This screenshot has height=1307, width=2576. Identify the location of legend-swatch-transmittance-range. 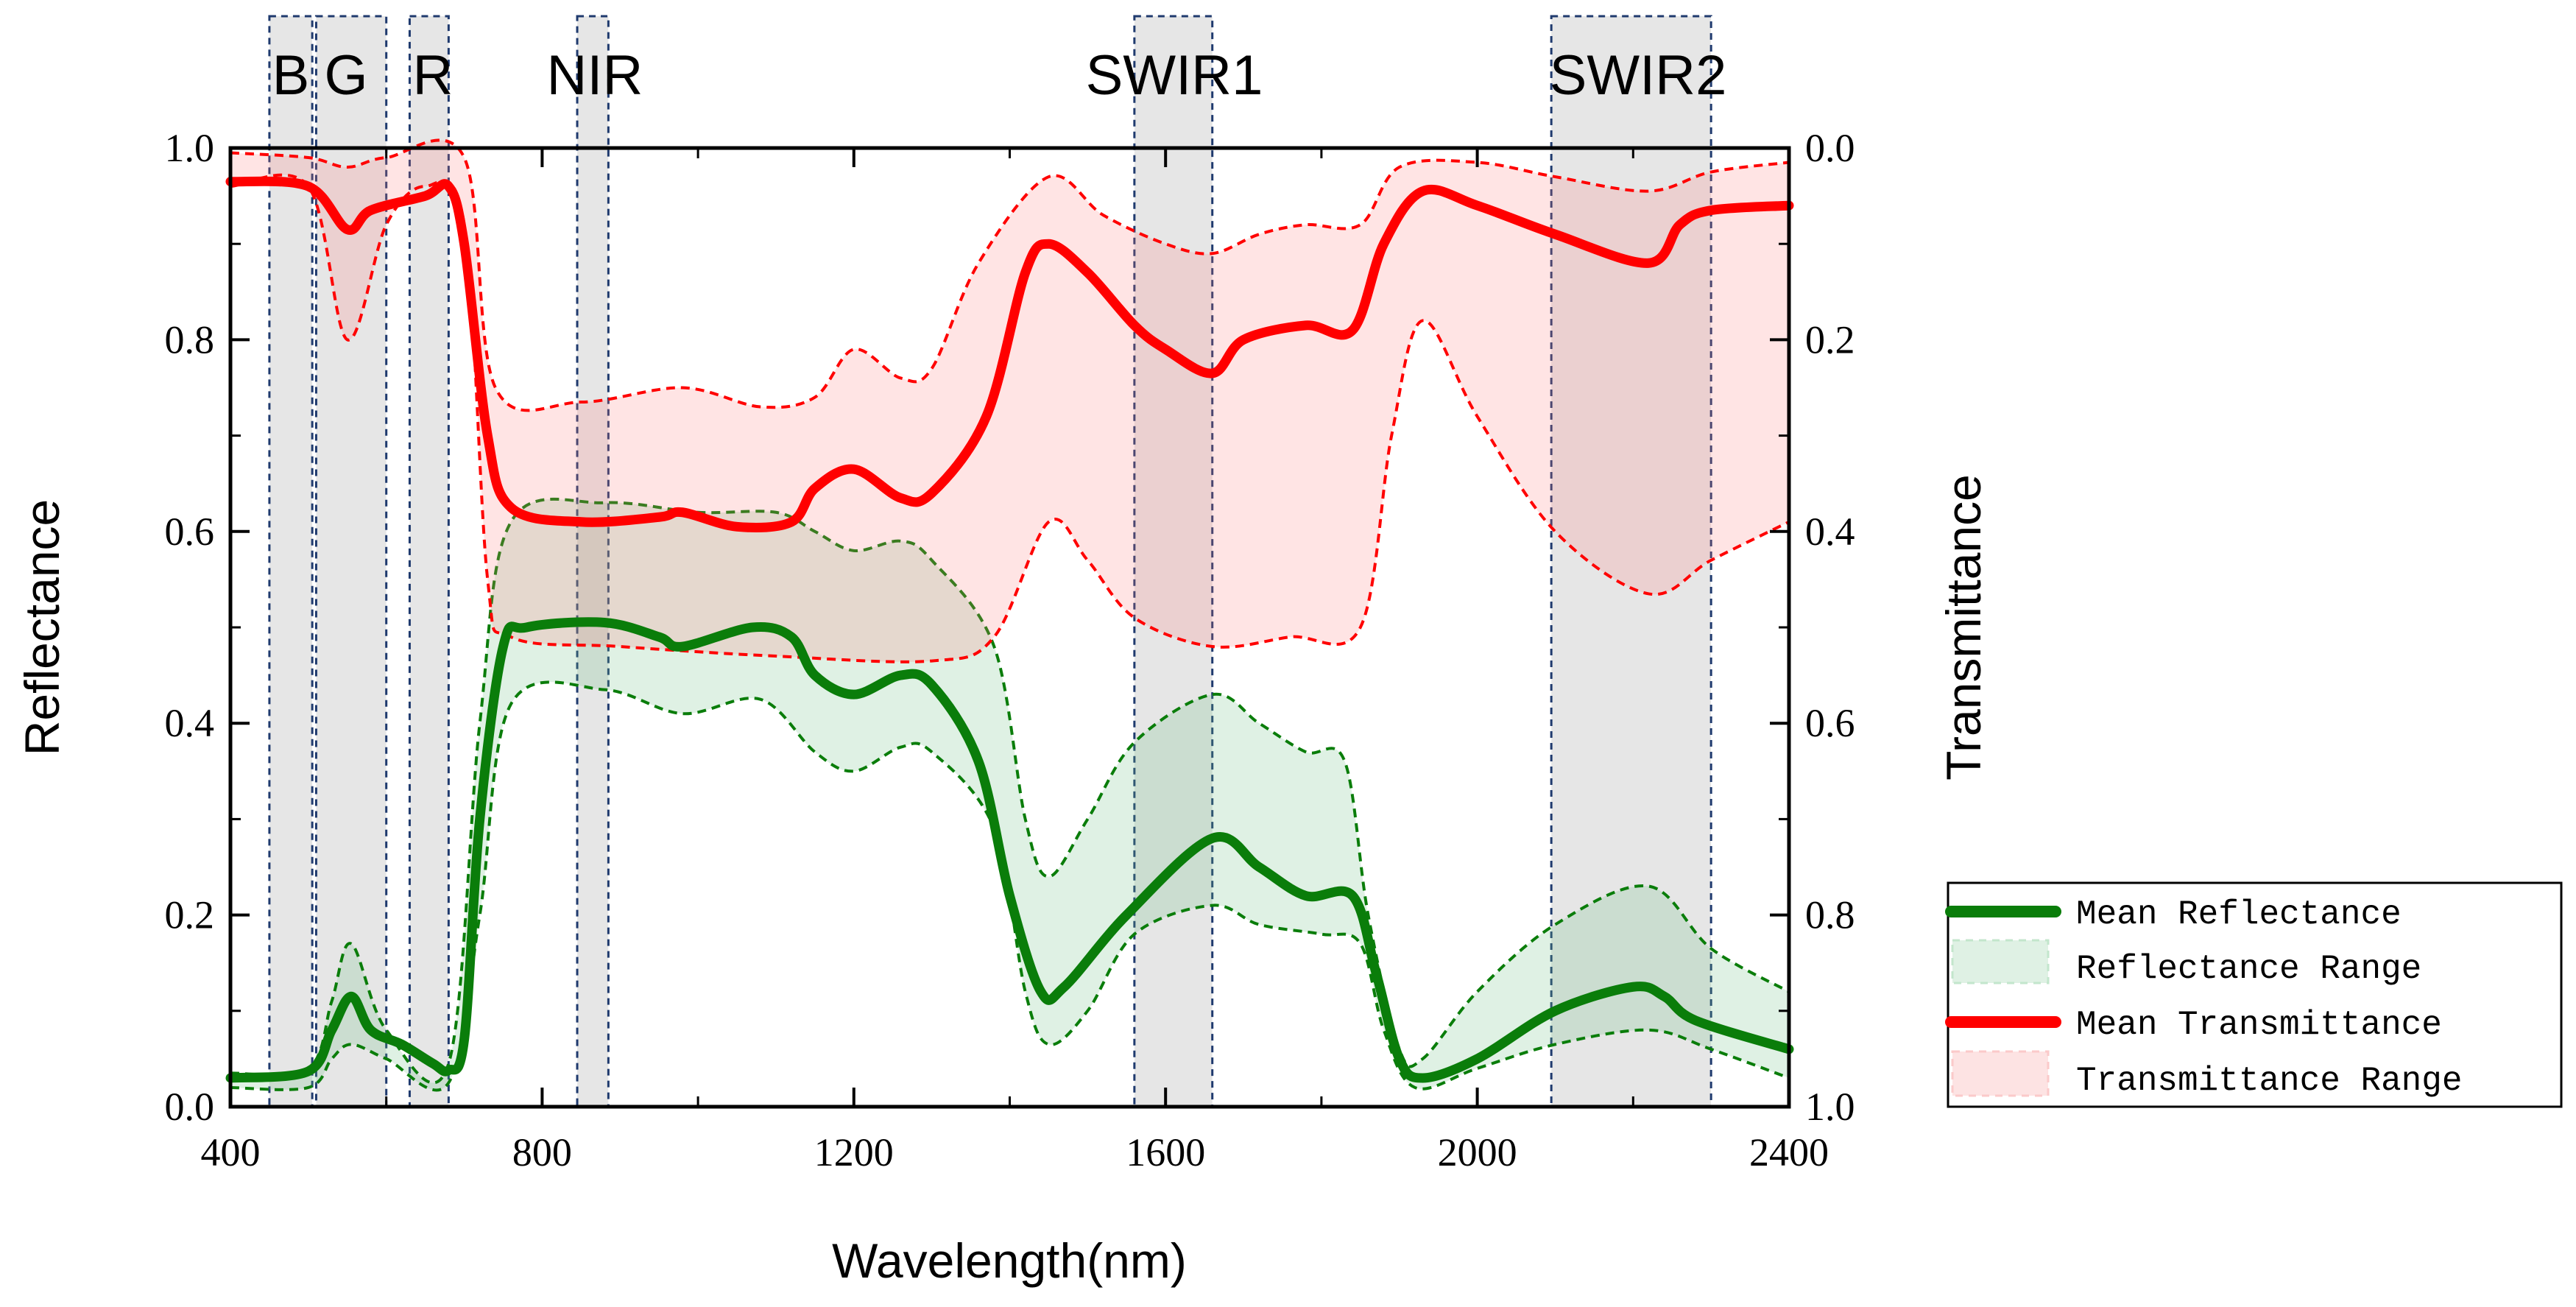
(2000, 1073).